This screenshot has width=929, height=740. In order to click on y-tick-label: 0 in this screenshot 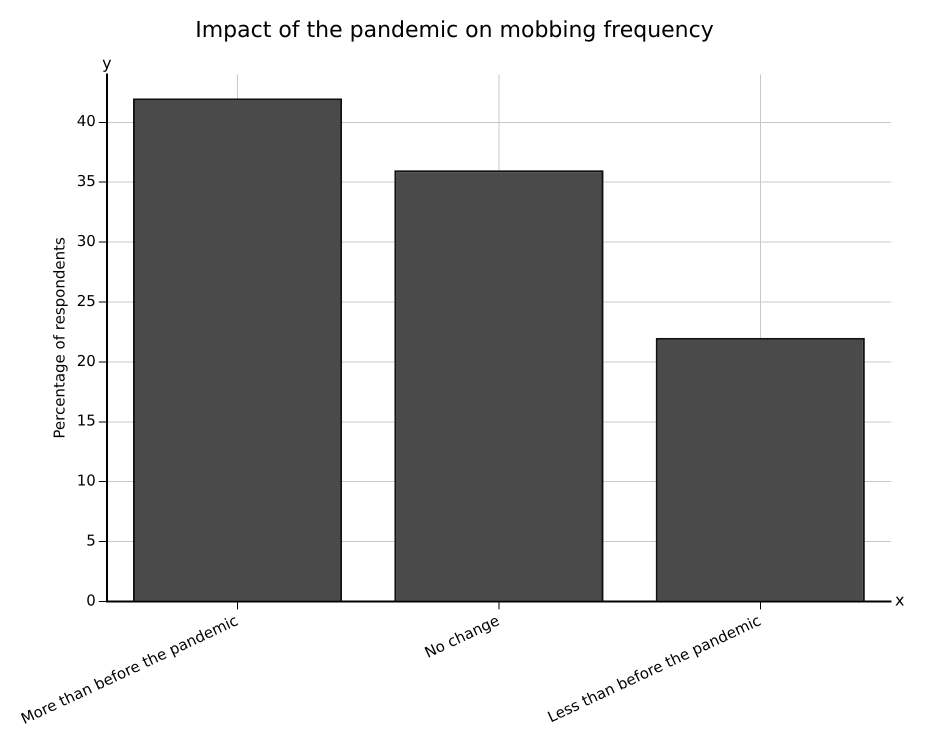, I will do `click(91, 600)`.